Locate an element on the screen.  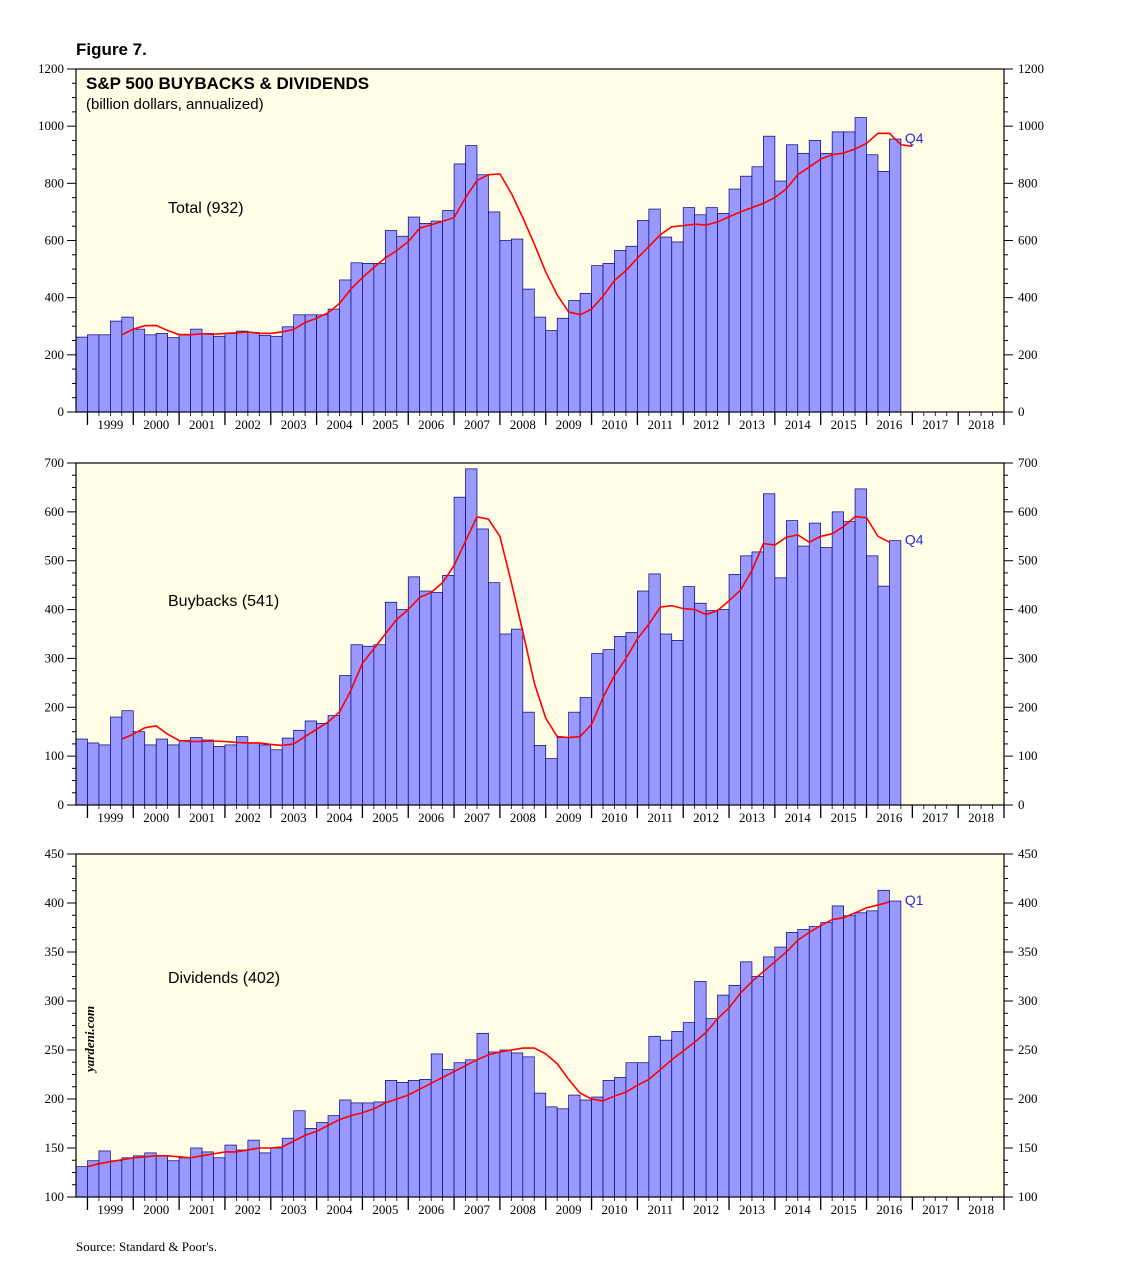
y-tick-label-left: 400 is located at coordinates (55, 297).